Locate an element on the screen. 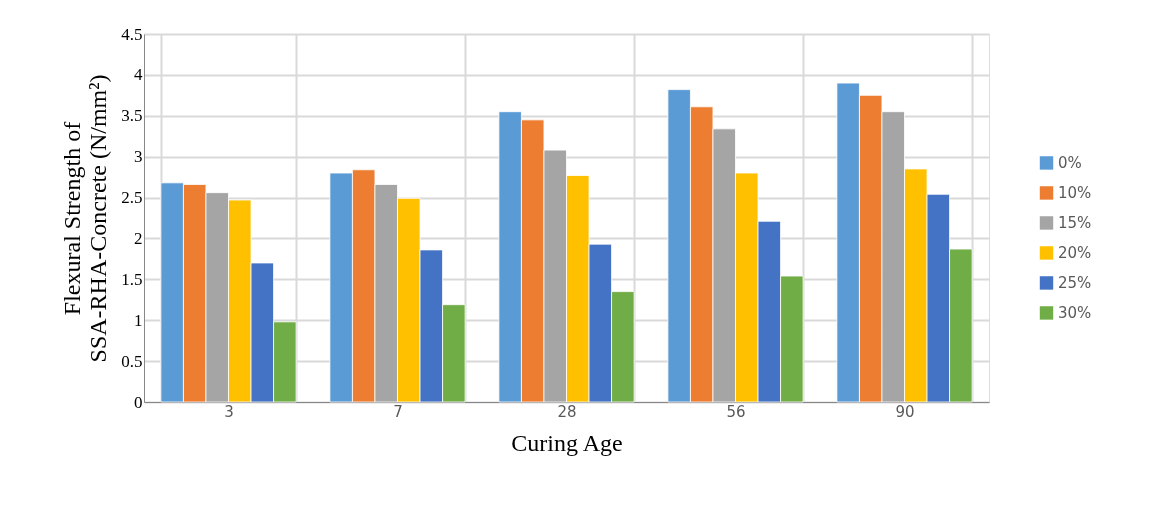  y-tick-label: 2 is located at coordinates (138, 238).